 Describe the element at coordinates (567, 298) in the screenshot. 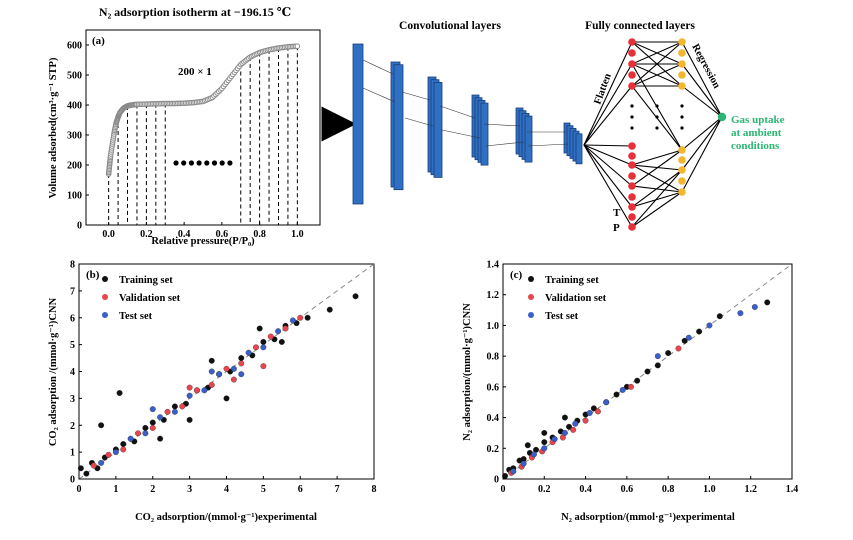

I see `panel-c-legend: Training set Validation set Test set` at that location.